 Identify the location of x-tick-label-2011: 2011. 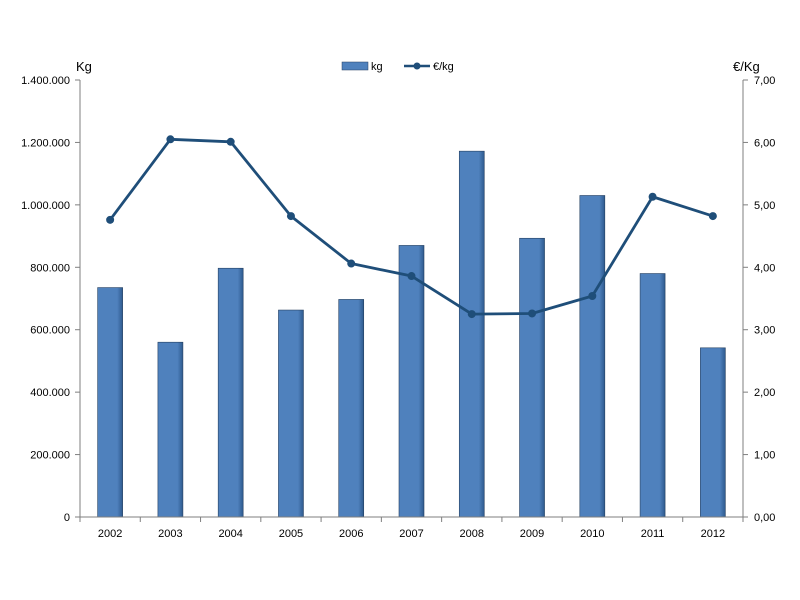
(653, 534).